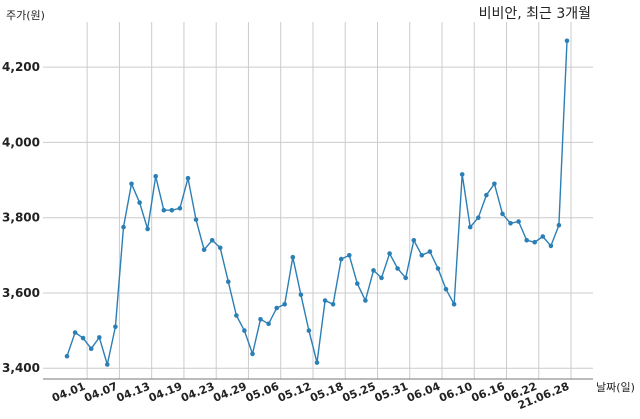 The width and height of the screenshot is (640, 419). What do you see at coordinates (21, 368) in the screenshot?
I see `y-tick-label: 3,400` at bounding box center [21, 368].